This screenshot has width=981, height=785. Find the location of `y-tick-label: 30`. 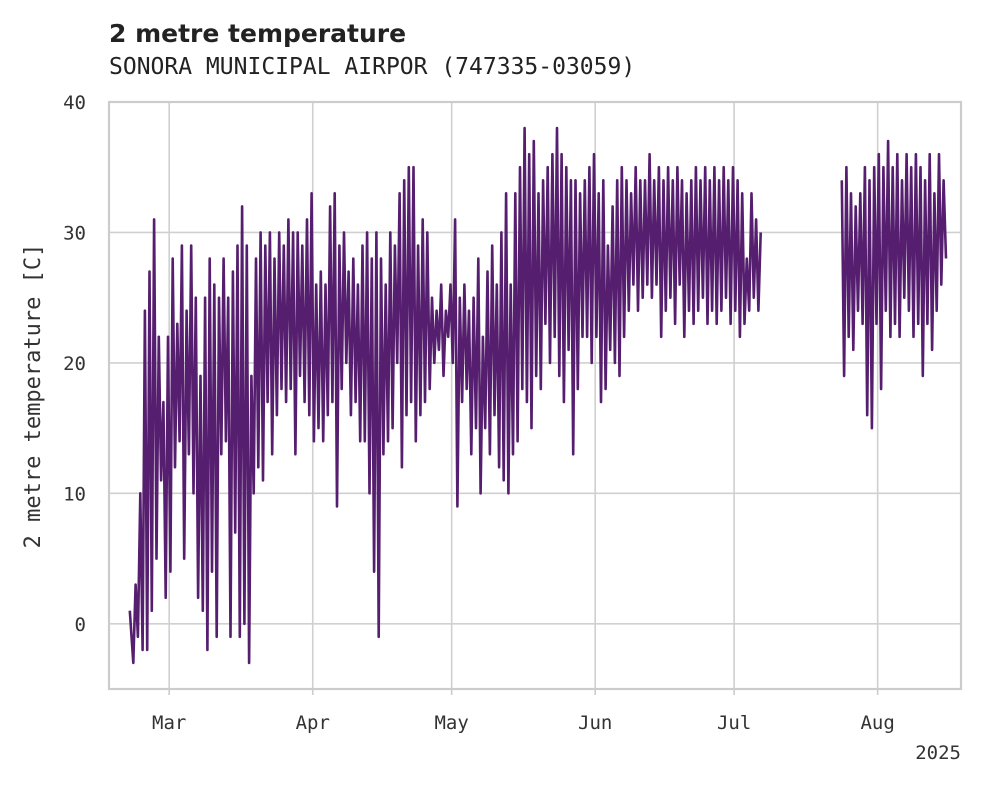

y-tick-label: 30 is located at coordinates (74, 233).